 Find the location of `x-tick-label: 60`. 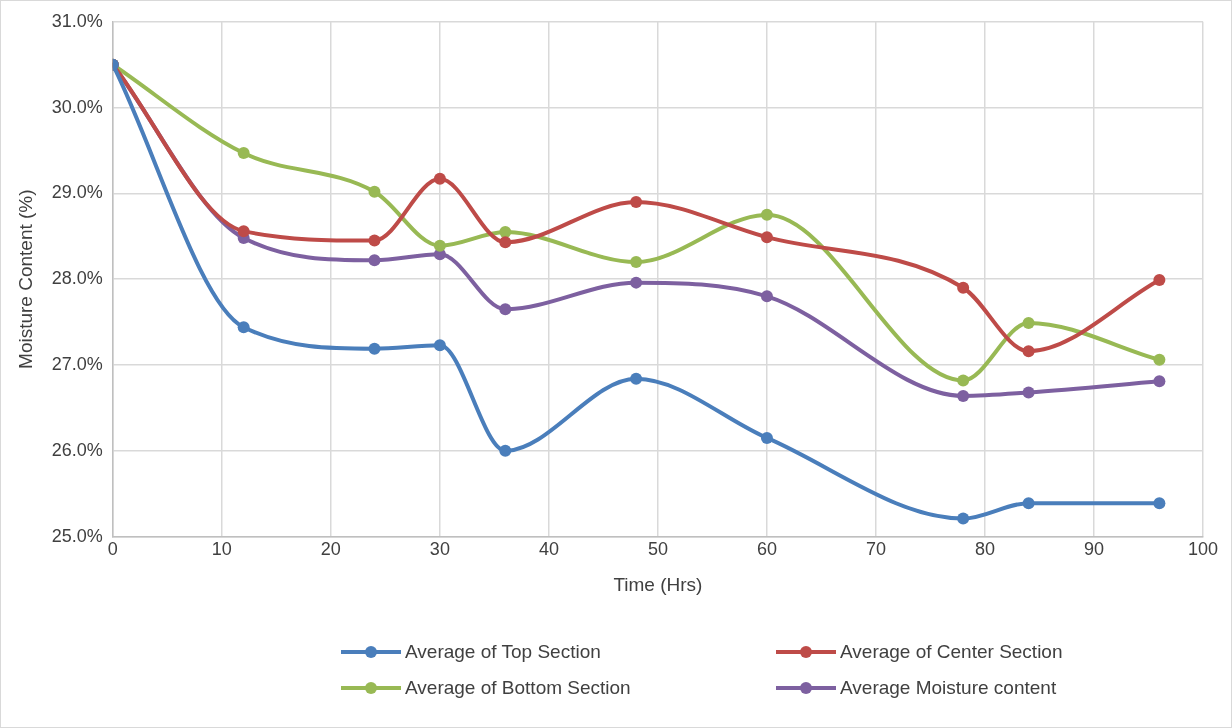

x-tick-label: 60 is located at coordinates (766, 549).